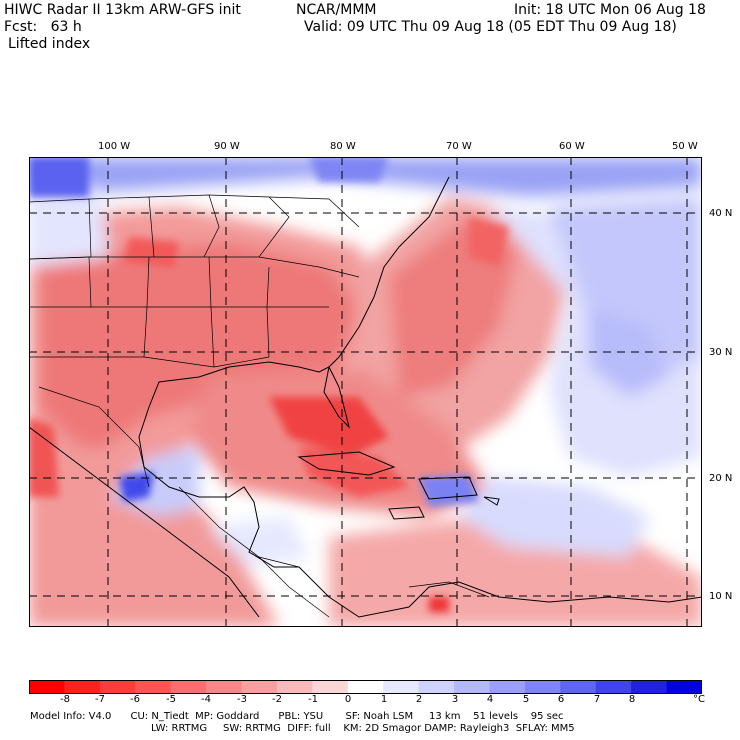  Describe the element at coordinates (277, 699) in the screenshot. I see `legend-tick-label: -2` at that location.